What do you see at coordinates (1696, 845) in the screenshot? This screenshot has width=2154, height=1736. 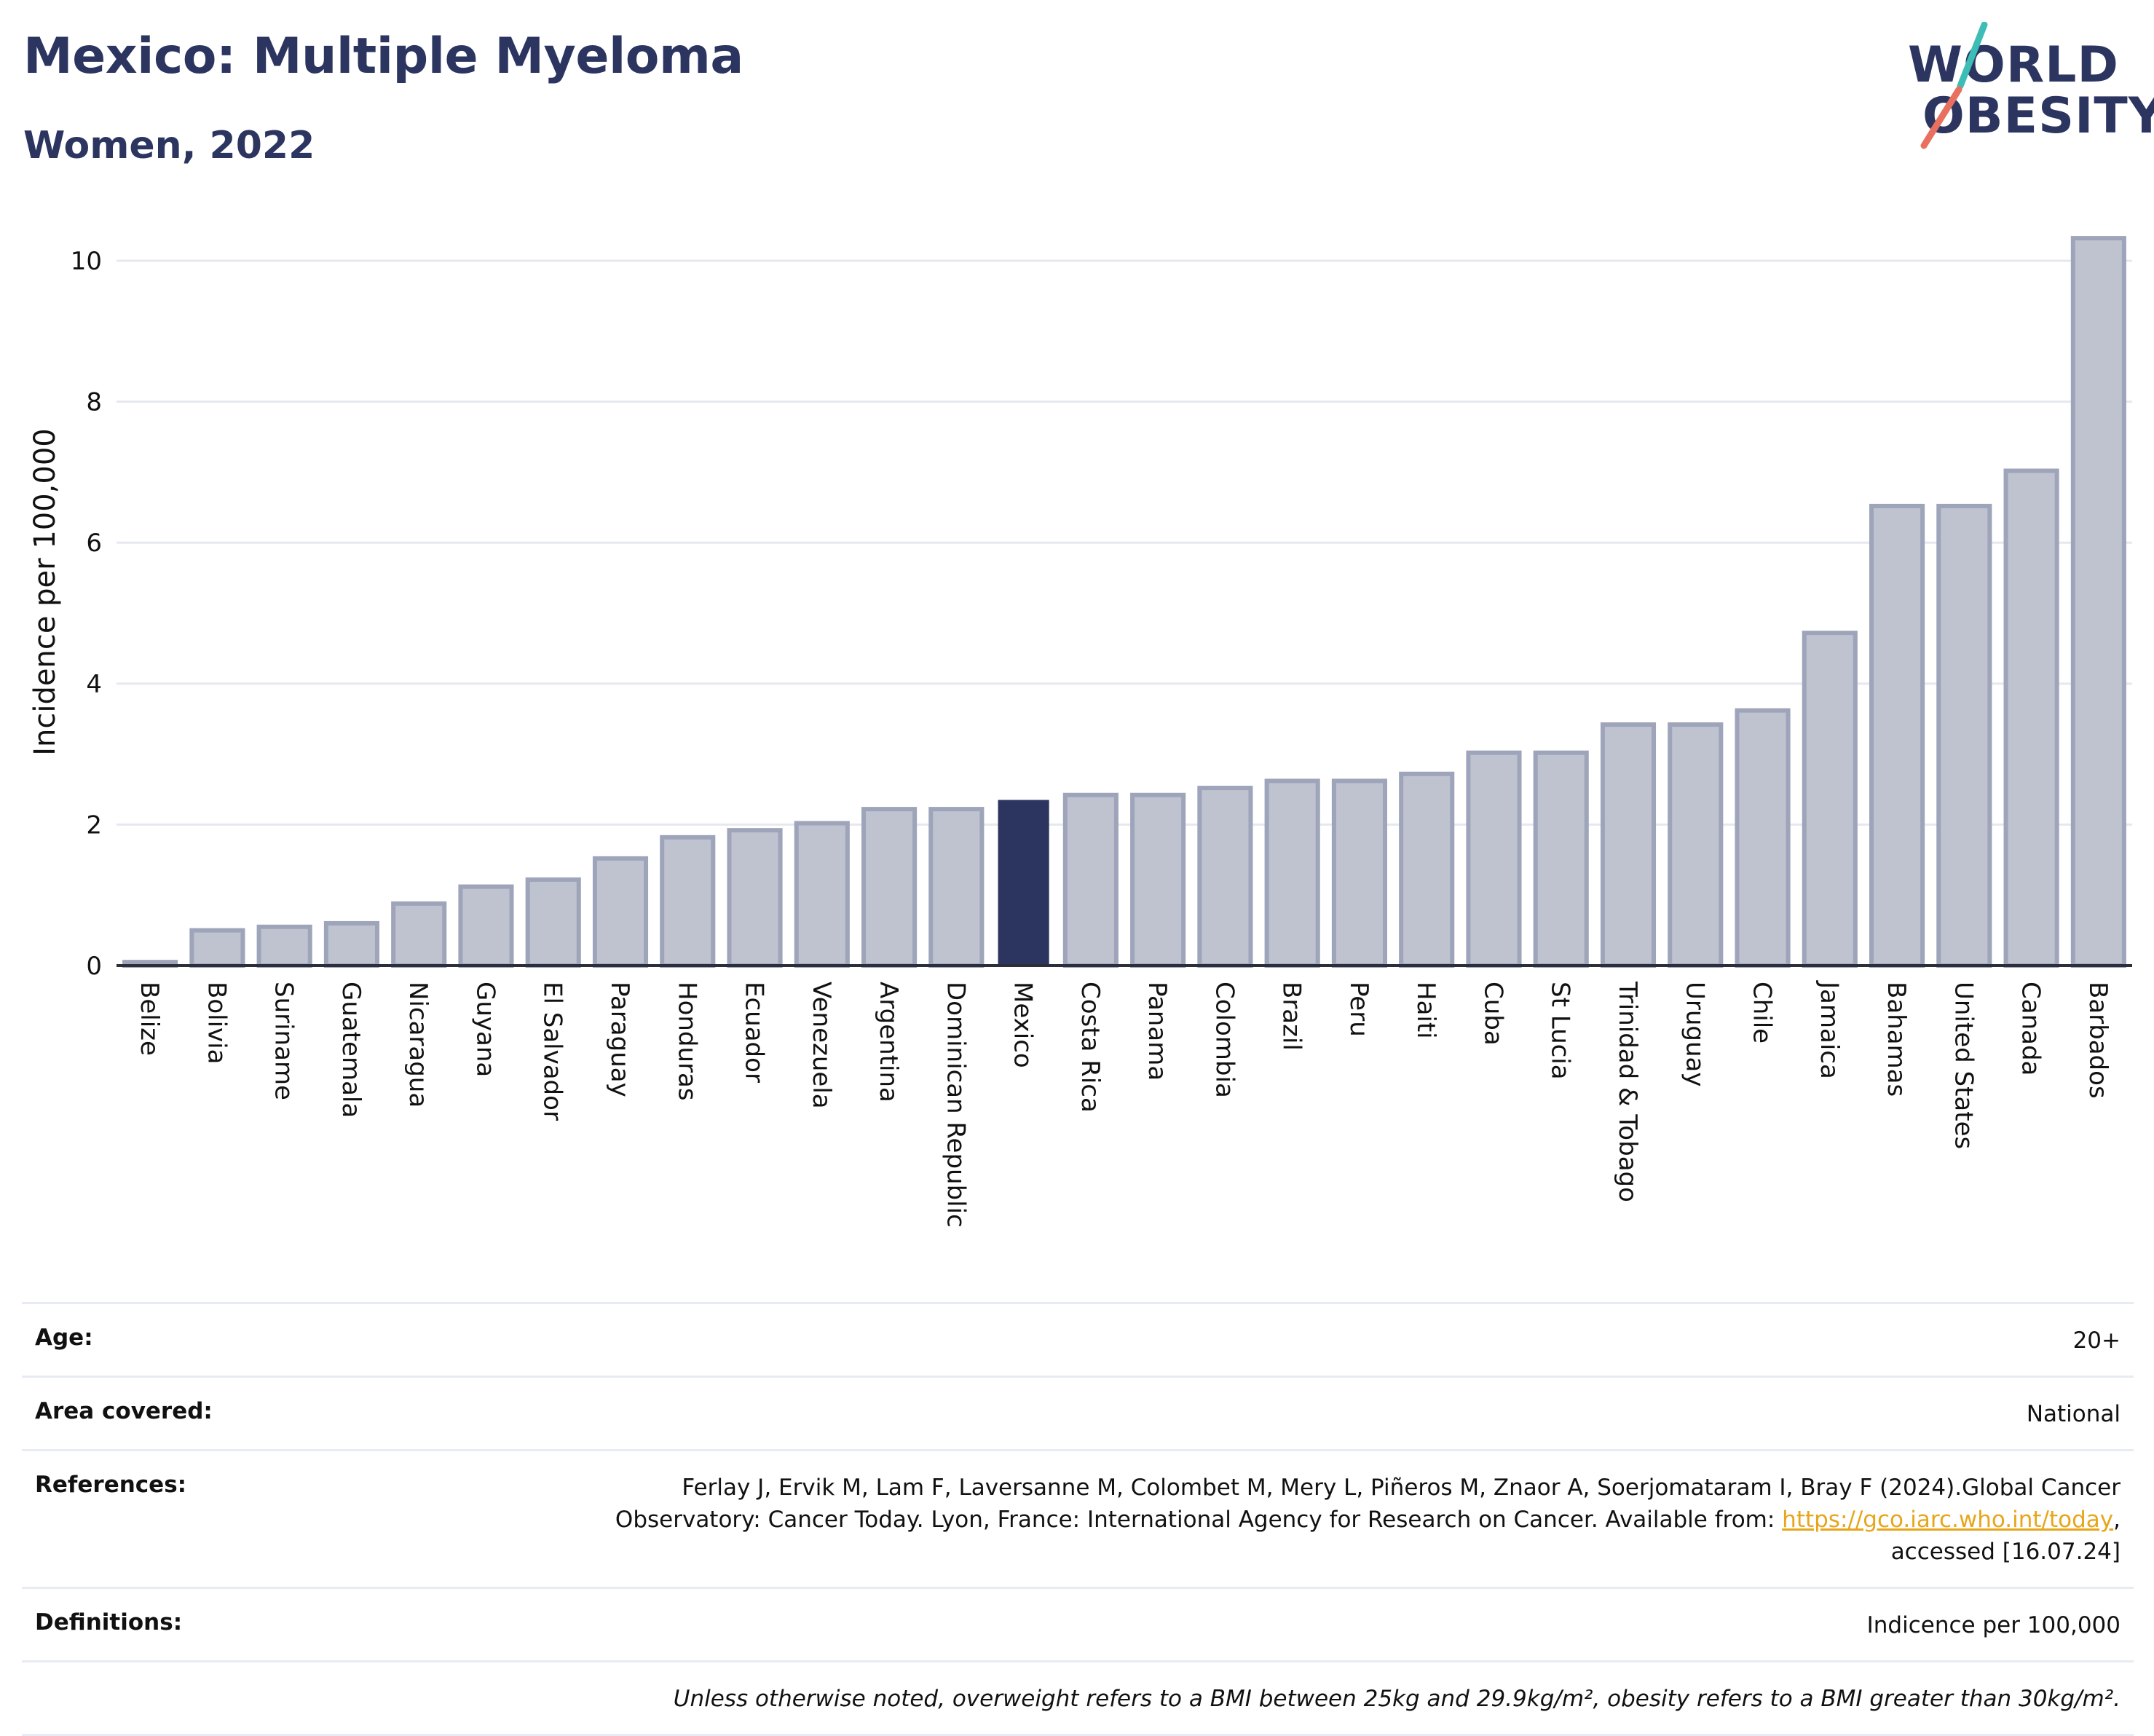 I see `bar-uruguay` at bounding box center [1696, 845].